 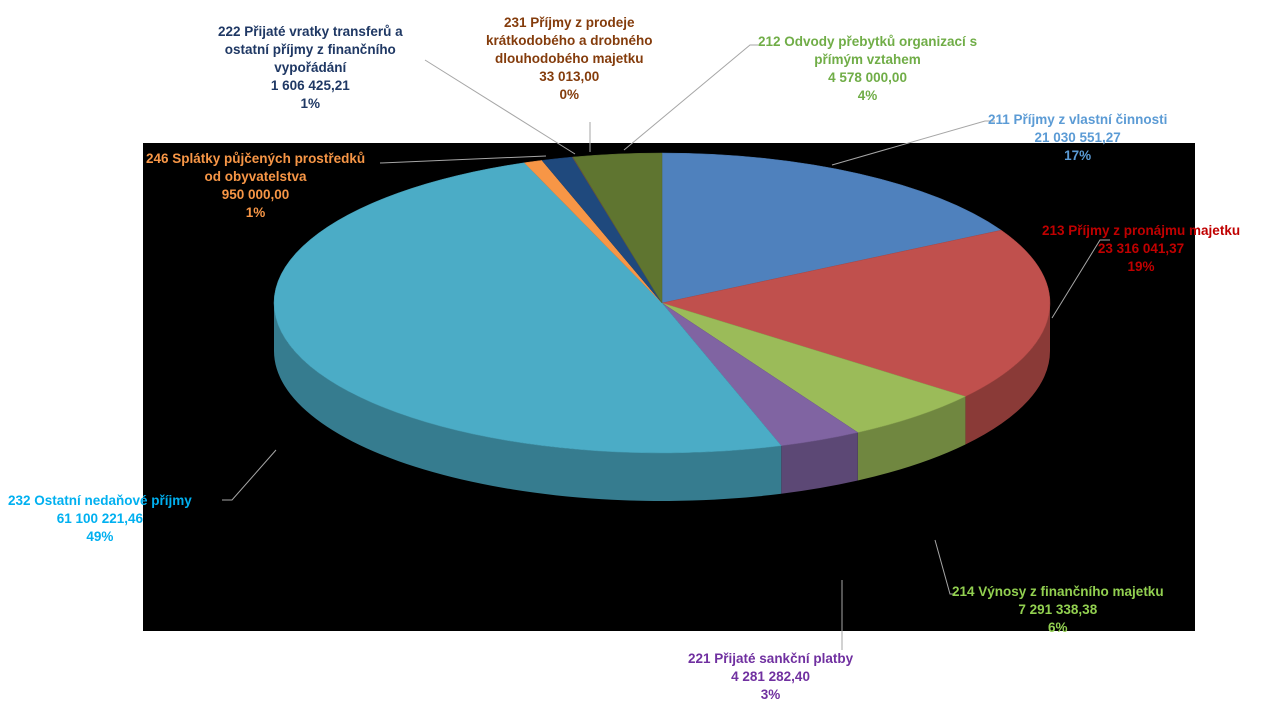 What do you see at coordinates (310, 103) in the screenshot?
I see `label-222-percent: 1%` at bounding box center [310, 103].